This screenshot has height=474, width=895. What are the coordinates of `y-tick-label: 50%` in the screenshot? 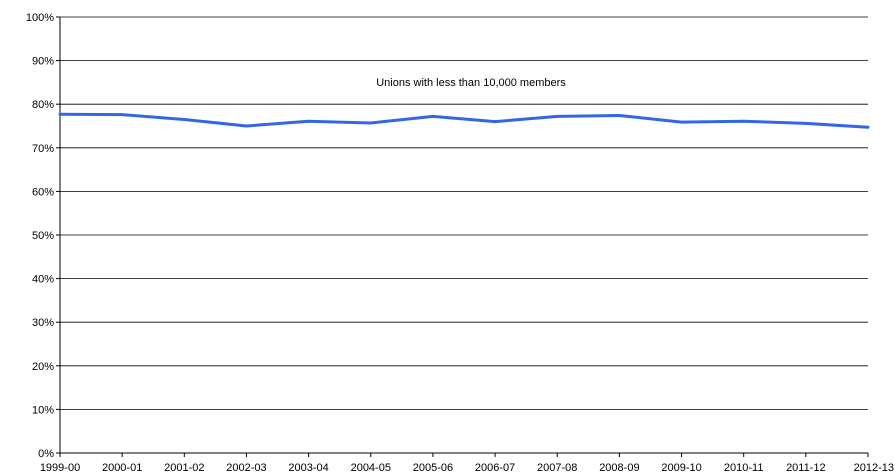 It's located at (43, 236).